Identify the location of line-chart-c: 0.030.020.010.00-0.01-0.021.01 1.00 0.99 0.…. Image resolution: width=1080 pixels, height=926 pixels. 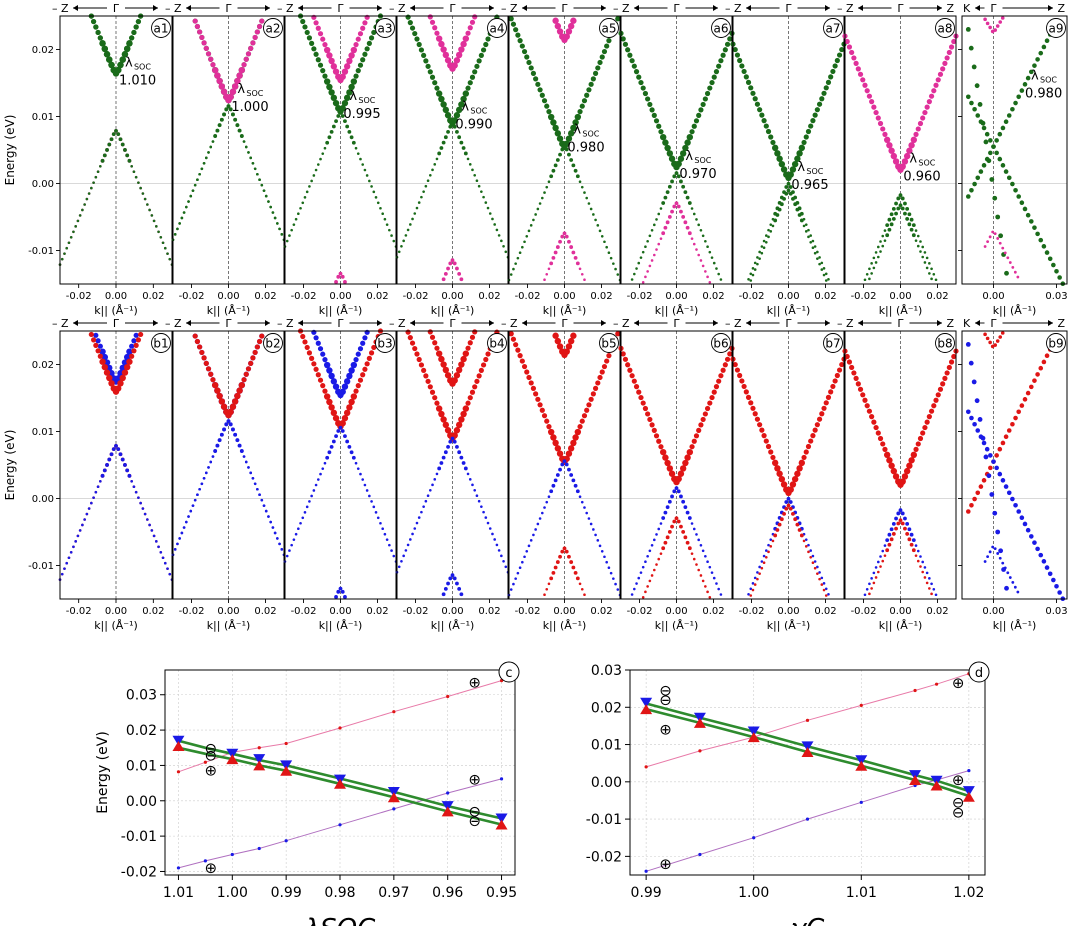
(307, 793).